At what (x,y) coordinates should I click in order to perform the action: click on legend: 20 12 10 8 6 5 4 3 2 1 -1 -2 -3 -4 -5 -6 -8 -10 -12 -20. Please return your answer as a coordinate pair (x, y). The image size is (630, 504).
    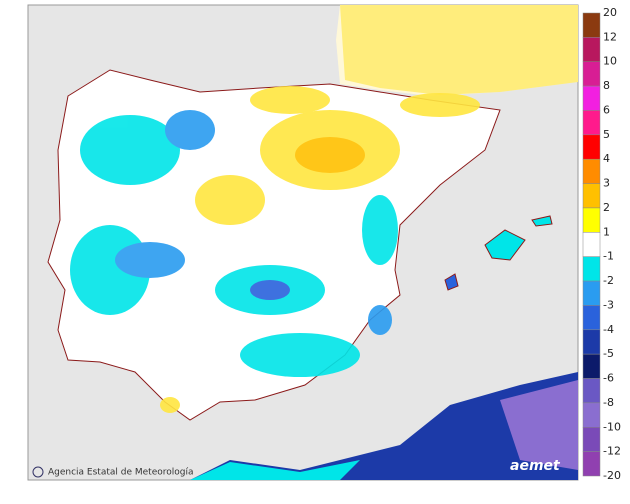
    Looking at the image, I should click on (601, 244).